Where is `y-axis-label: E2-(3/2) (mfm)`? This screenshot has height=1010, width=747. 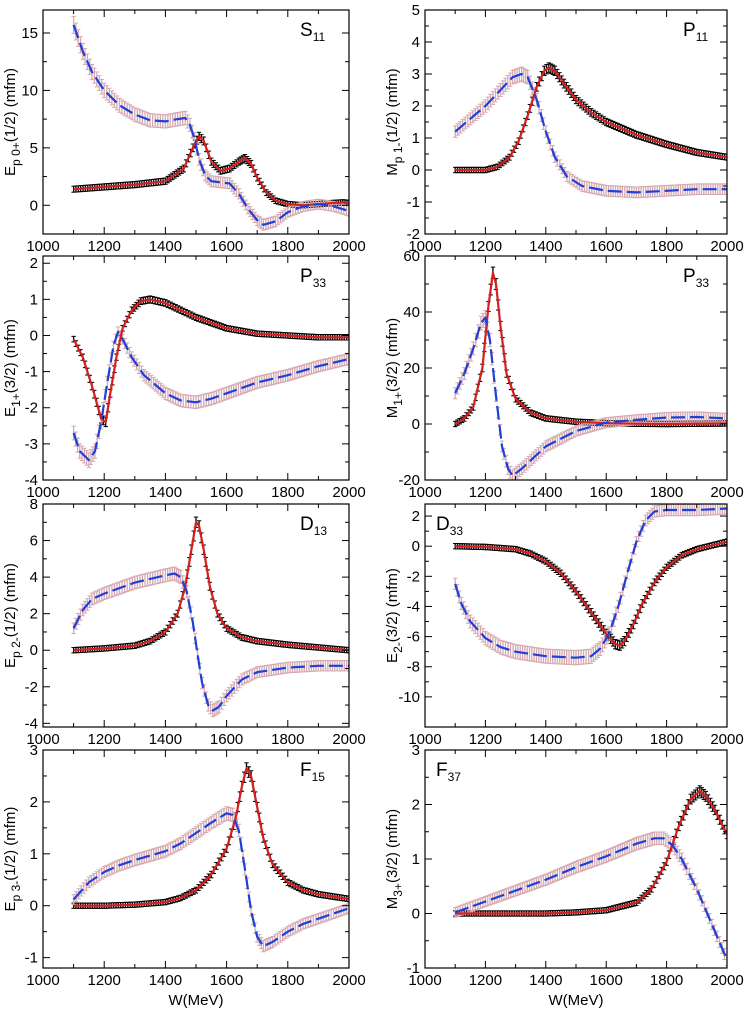
y-axis-label: E2-(3/2) (mfm) is located at coordinates (394, 615).